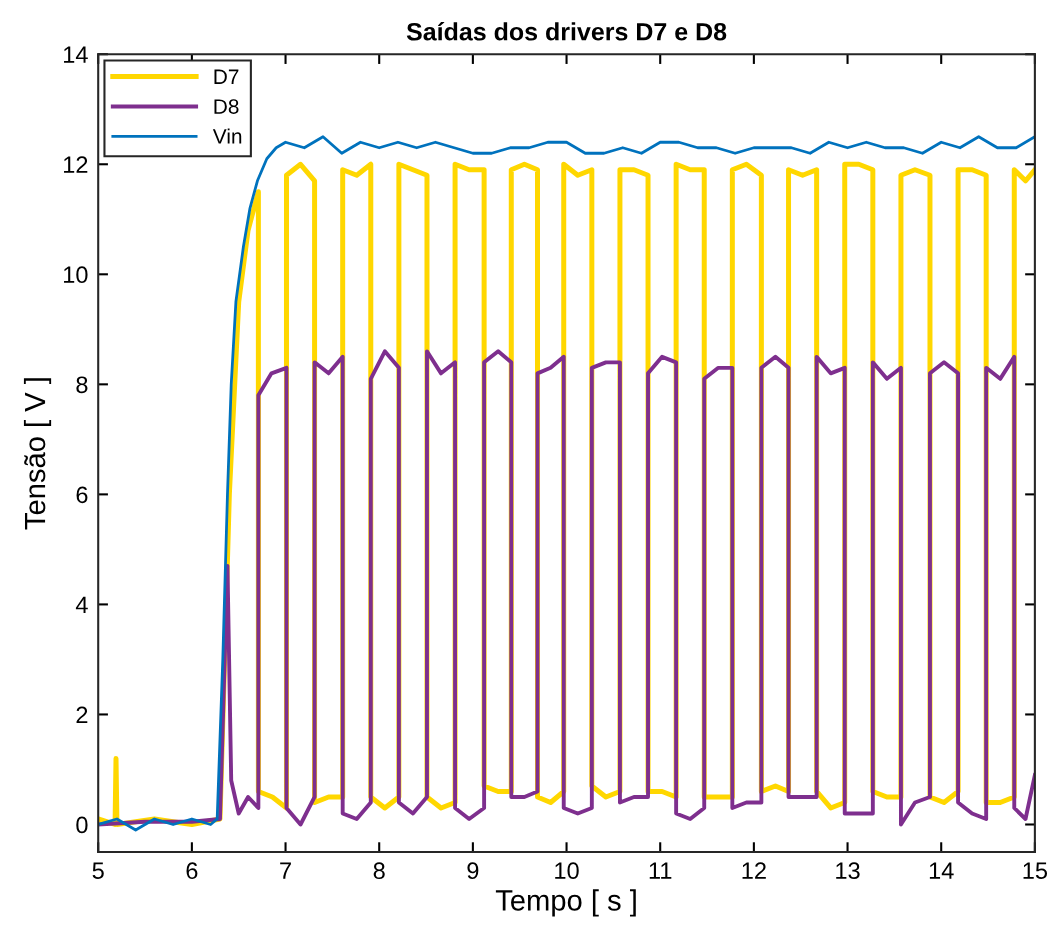  What do you see at coordinates (473, 871) in the screenshot?
I see `x-tick-label: 9` at bounding box center [473, 871].